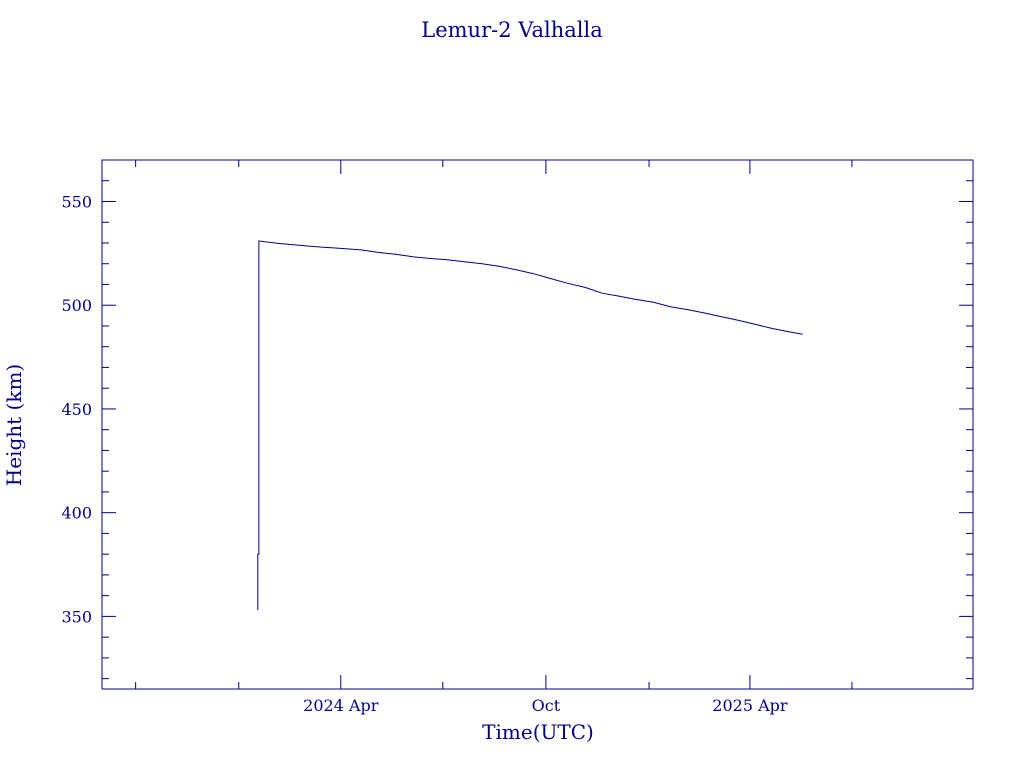 The height and width of the screenshot is (768, 1024). What do you see at coordinates (511, 30) in the screenshot?
I see `chart-title: Lemur-2 Valhalla` at bounding box center [511, 30].